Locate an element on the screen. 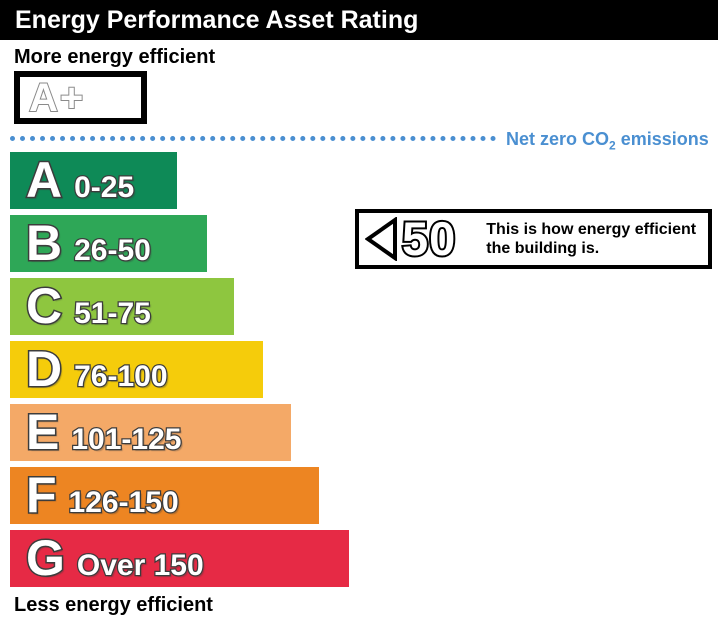 The width and height of the screenshot is (718, 619). band-letter: B is located at coordinates (43, 243).